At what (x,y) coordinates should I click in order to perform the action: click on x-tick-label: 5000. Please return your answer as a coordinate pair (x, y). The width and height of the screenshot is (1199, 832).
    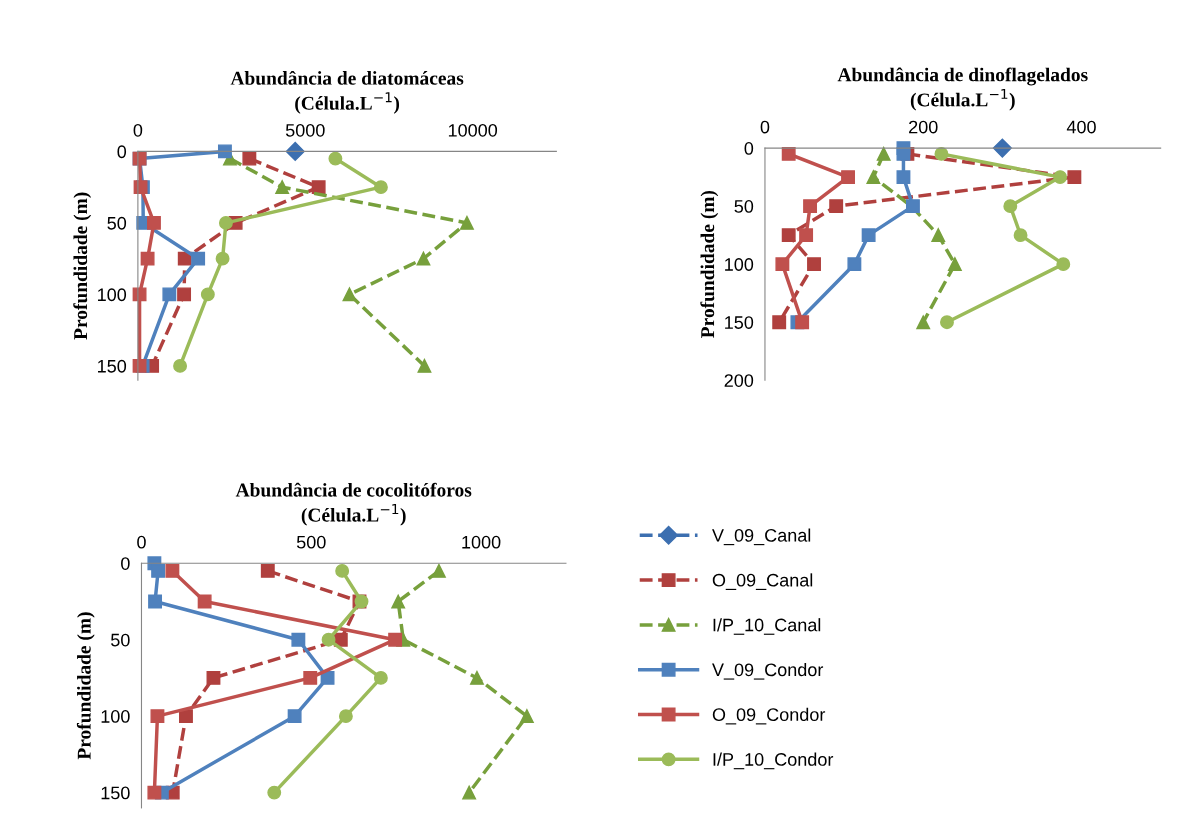
    Looking at the image, I should click on (305, 130).